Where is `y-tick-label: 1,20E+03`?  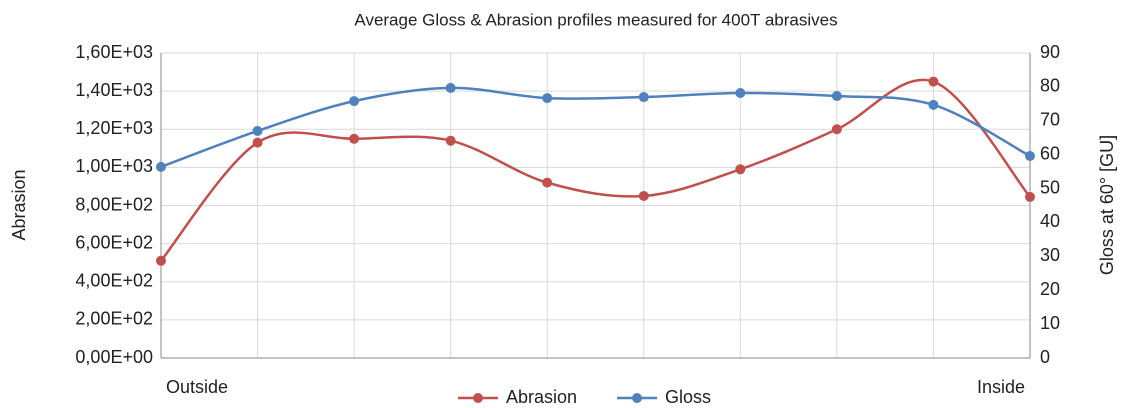 y-tick-label: 1,20E+03 is located at coordinates (114, 128).